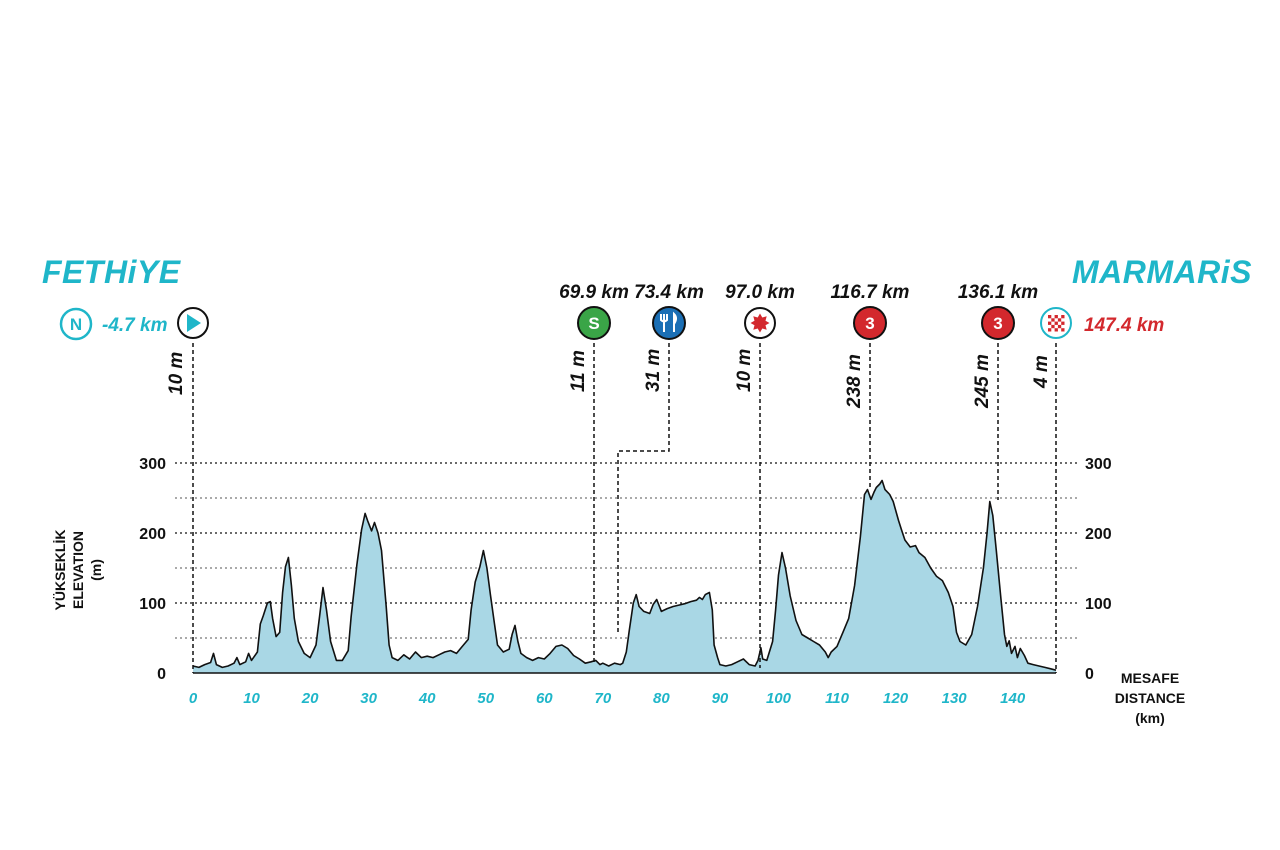  Describe the element at coordinates (112, 272) in the screenshot. I see `start-city-title: FETHiYE` at that location.